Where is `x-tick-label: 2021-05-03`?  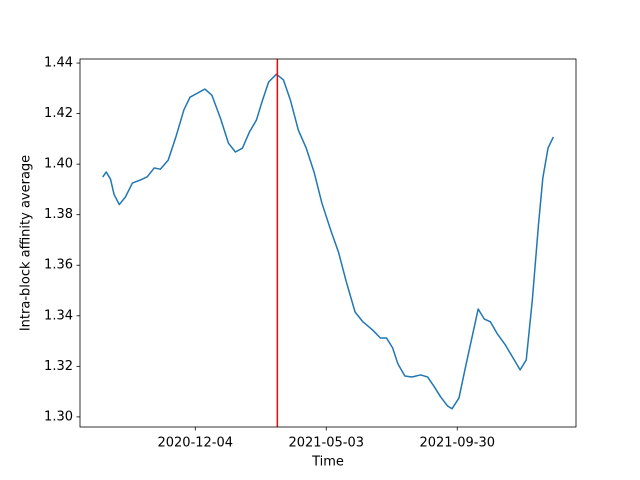 x-tick-label: 2021-05-03 is located at coordinates (326, 443).